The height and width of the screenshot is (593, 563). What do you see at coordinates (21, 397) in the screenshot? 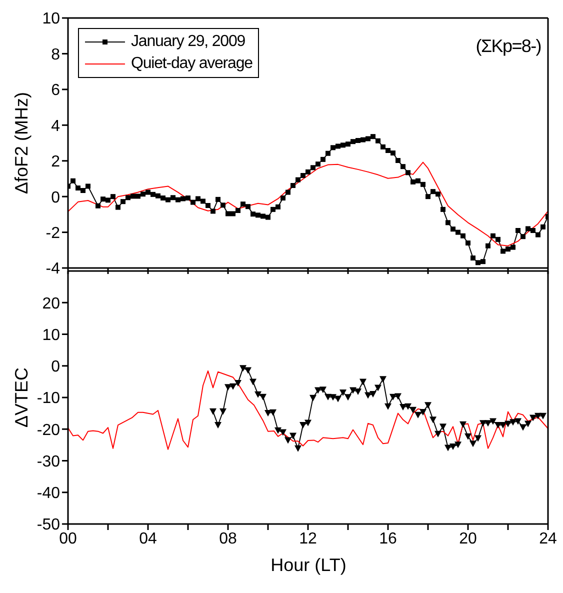
I see `y-axis-title: ΔVTEC` at bounding box center [21, 397].